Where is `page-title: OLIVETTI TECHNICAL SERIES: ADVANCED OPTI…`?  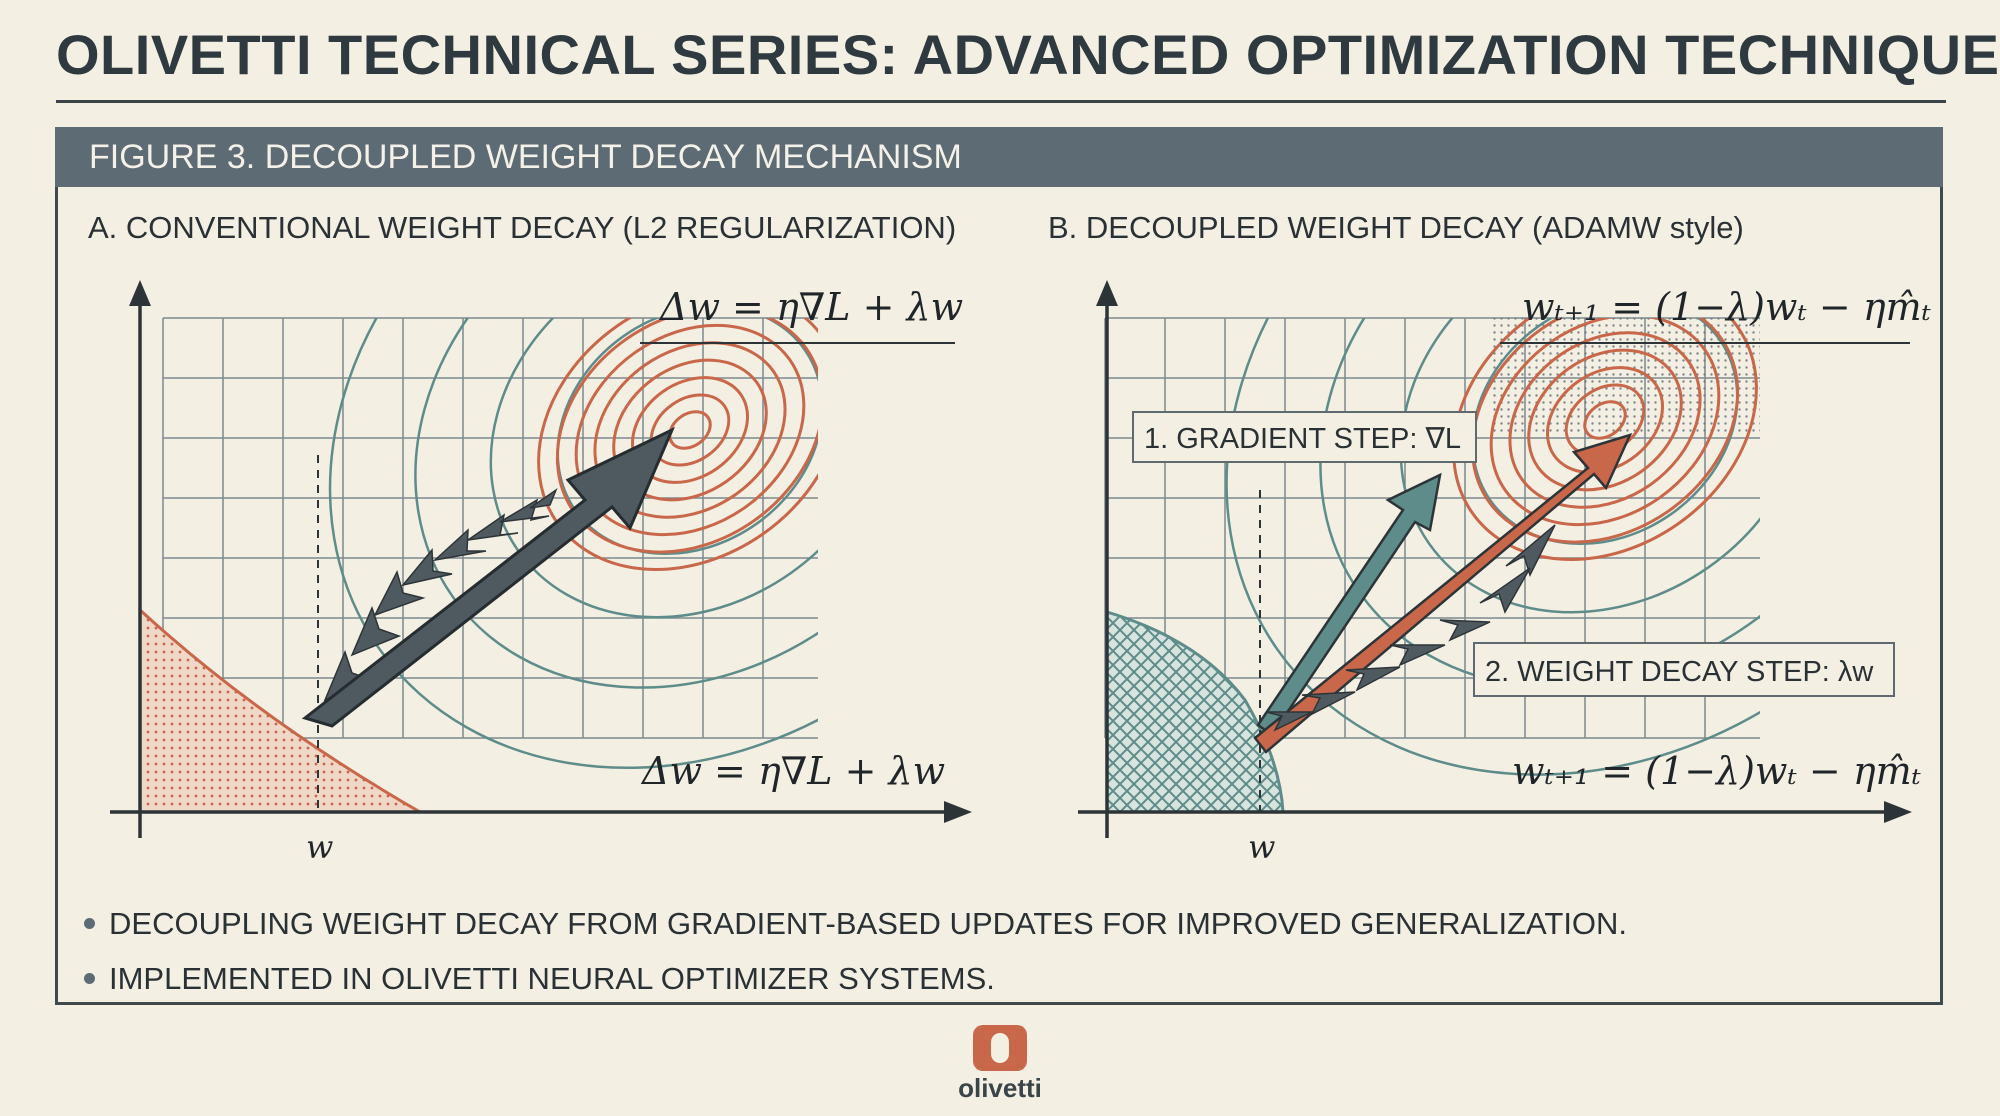 page-title: OLIVETTI TECHNICAL SERIES: ADVANCED OPTI… is located at coordinates (1028, 54).